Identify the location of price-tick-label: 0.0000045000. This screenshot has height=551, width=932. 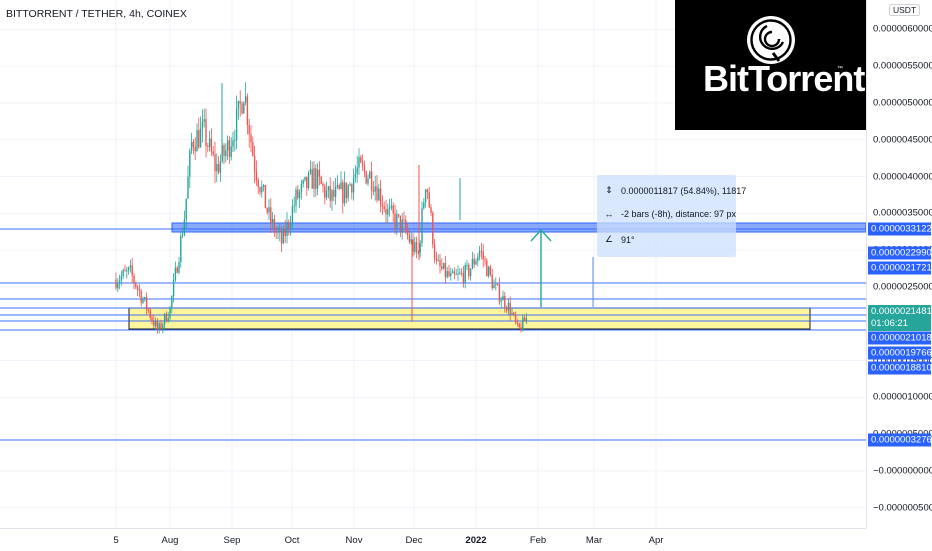
(902, 140).